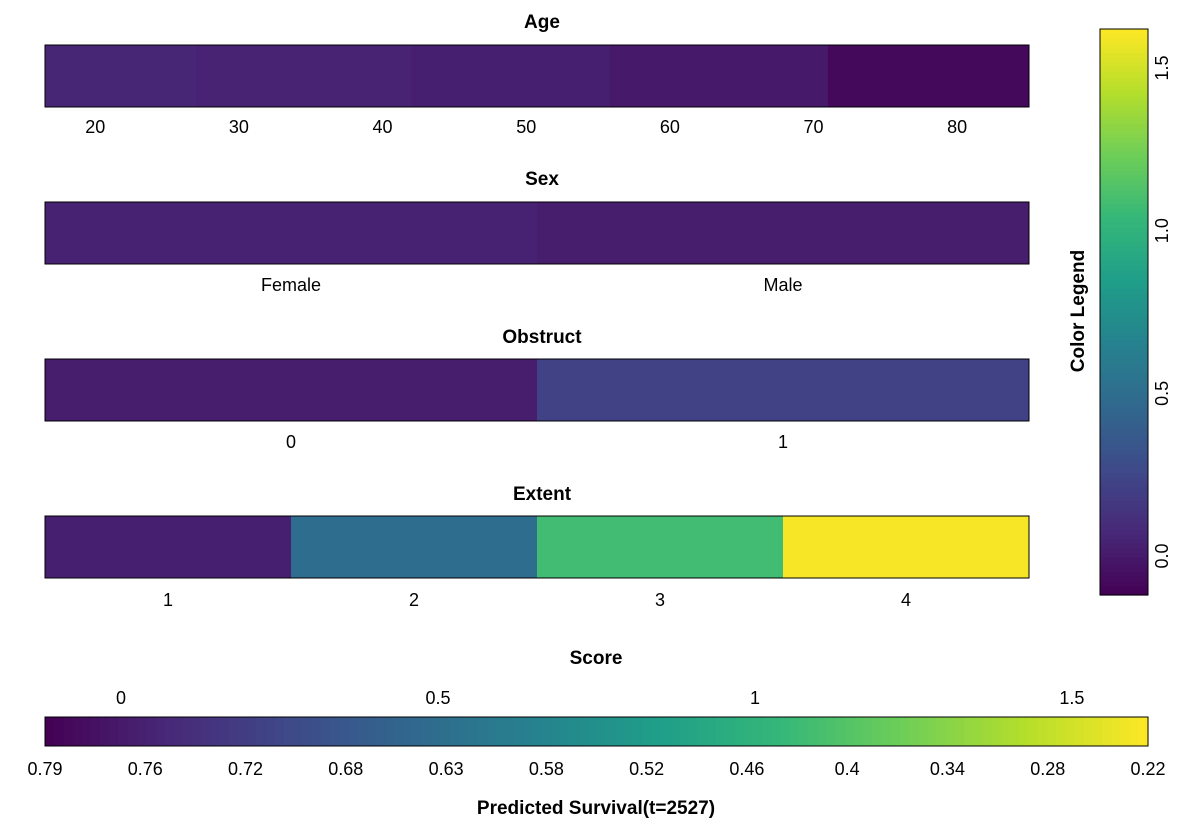 This screenshot has width=1192, height=831. Describe the element at coordinates (782, 285) in the screenshot. I see `category-label: Male` at that location.